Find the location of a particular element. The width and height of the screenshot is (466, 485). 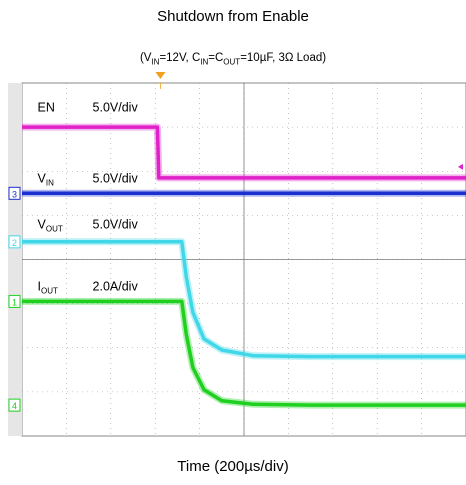

channel-marker-2: 2 is located at coordinates (14, 243).